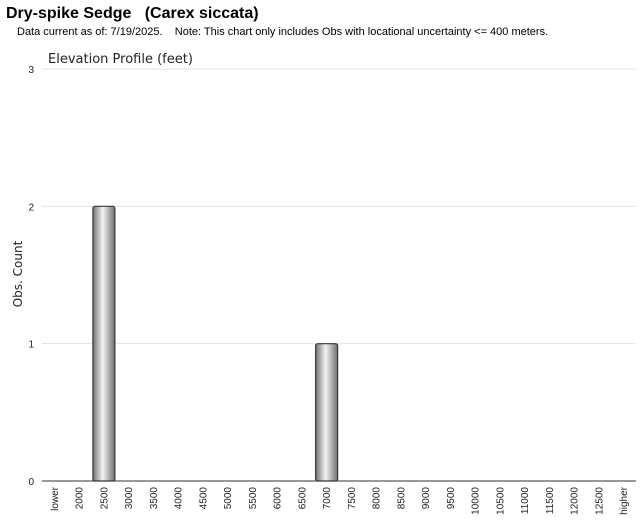 This screenshot has width=640, height=523. I want to click on y-tick-labels: 0 1 2 3, so click(31, 276).